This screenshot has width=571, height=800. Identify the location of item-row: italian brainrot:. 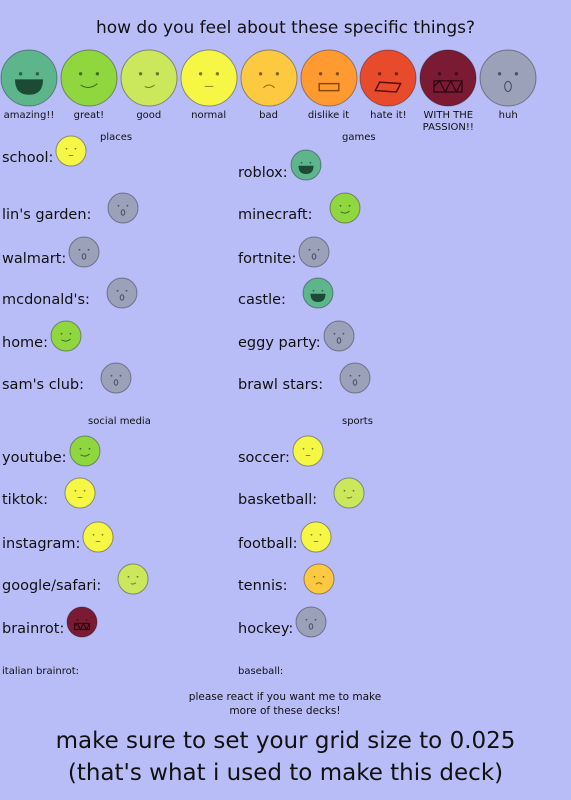
(40, 671).